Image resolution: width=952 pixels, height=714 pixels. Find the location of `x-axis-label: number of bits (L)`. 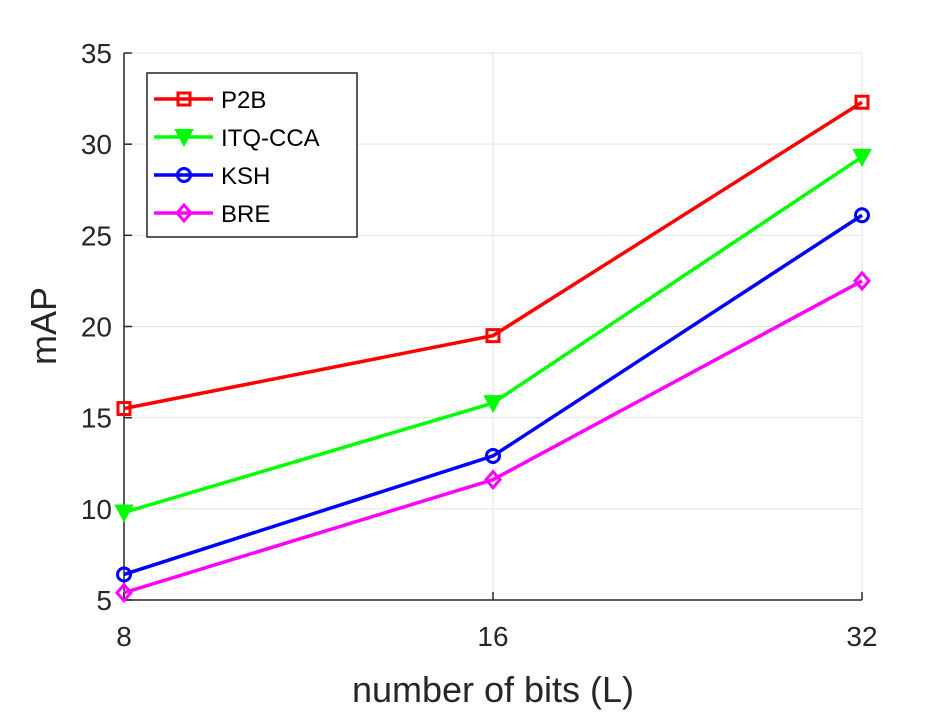

x-axis-label: number of bits (L) is located at coordinates (493, 689).